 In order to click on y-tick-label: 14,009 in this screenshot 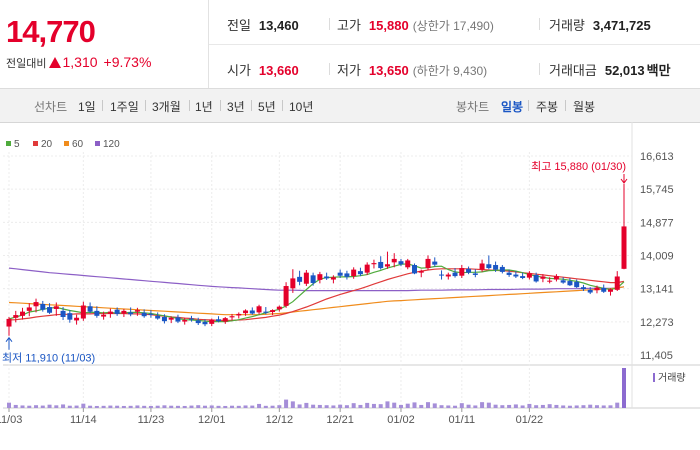, I will do `click(657, 257)`.